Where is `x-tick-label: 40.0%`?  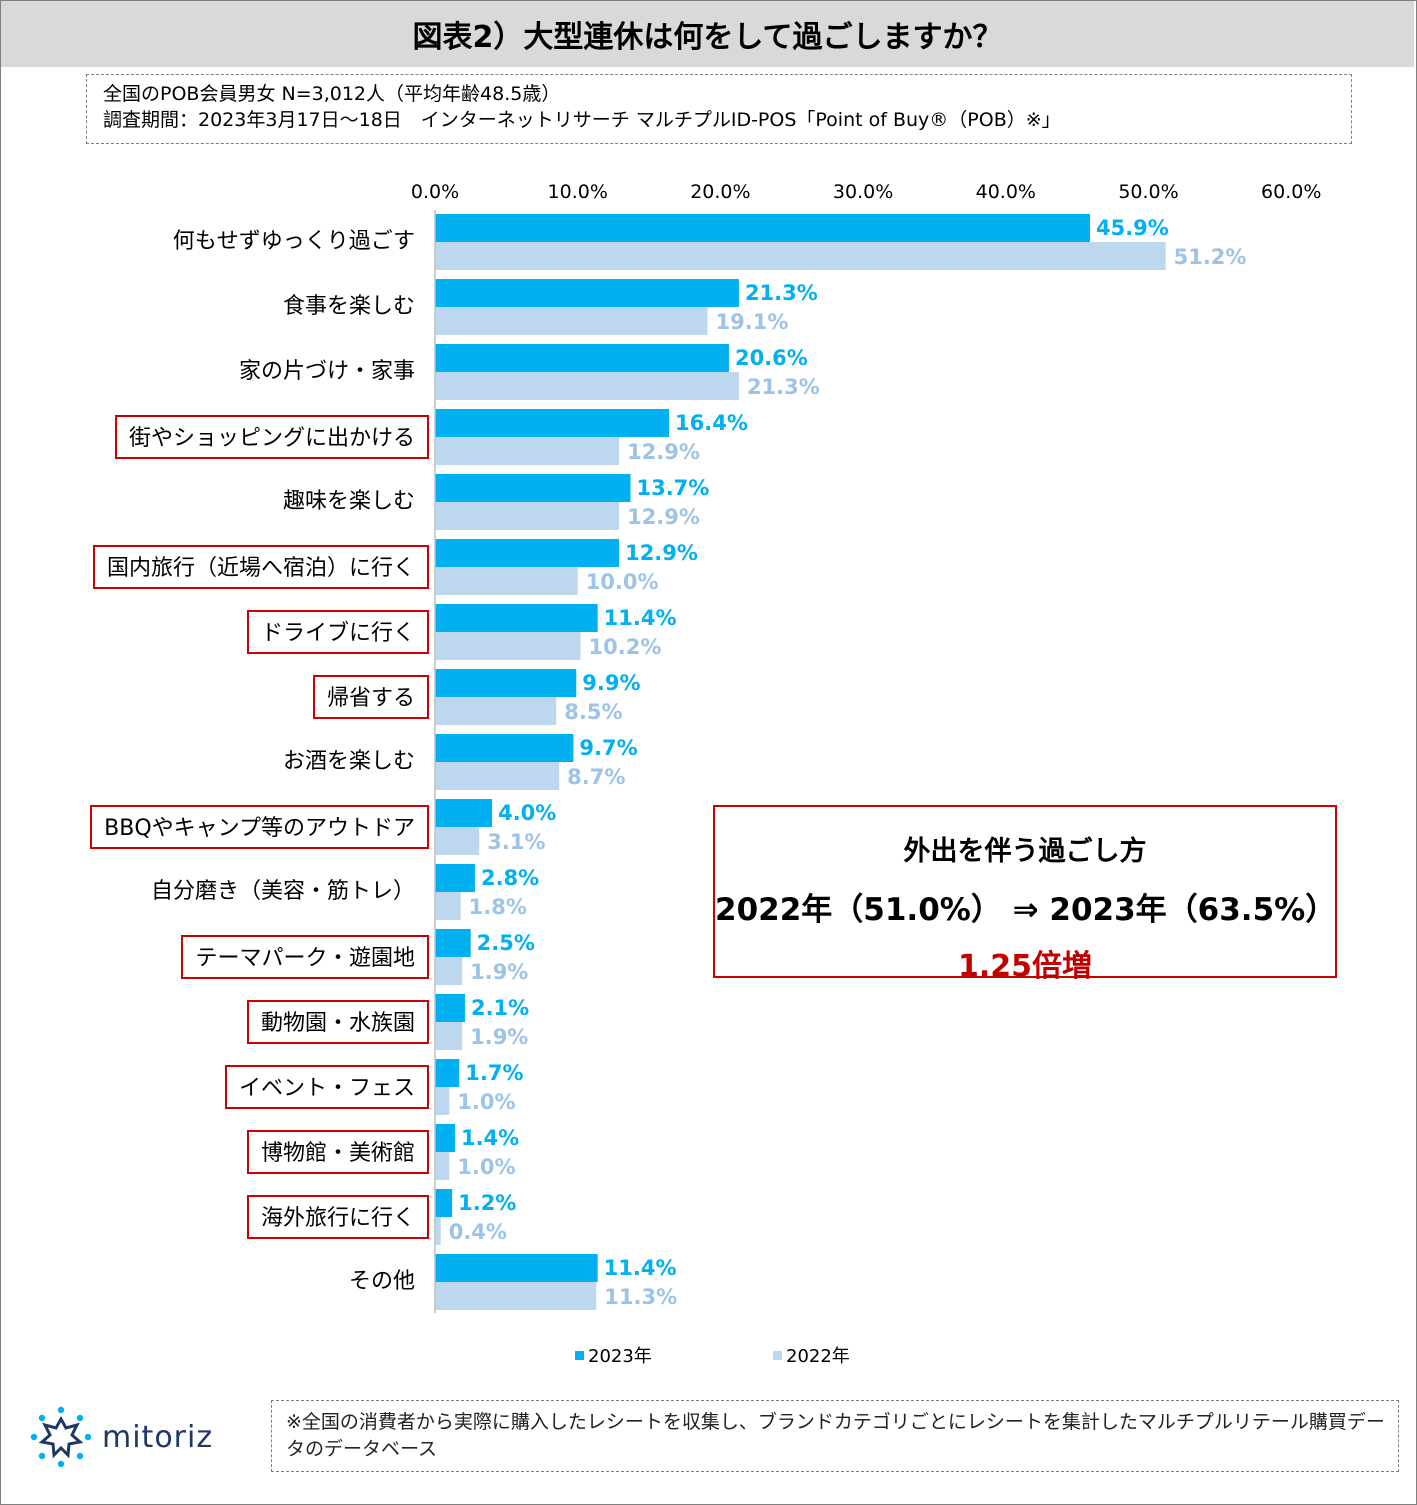 x-tick-label: 40.0% is located at coordinates (1006, 192).